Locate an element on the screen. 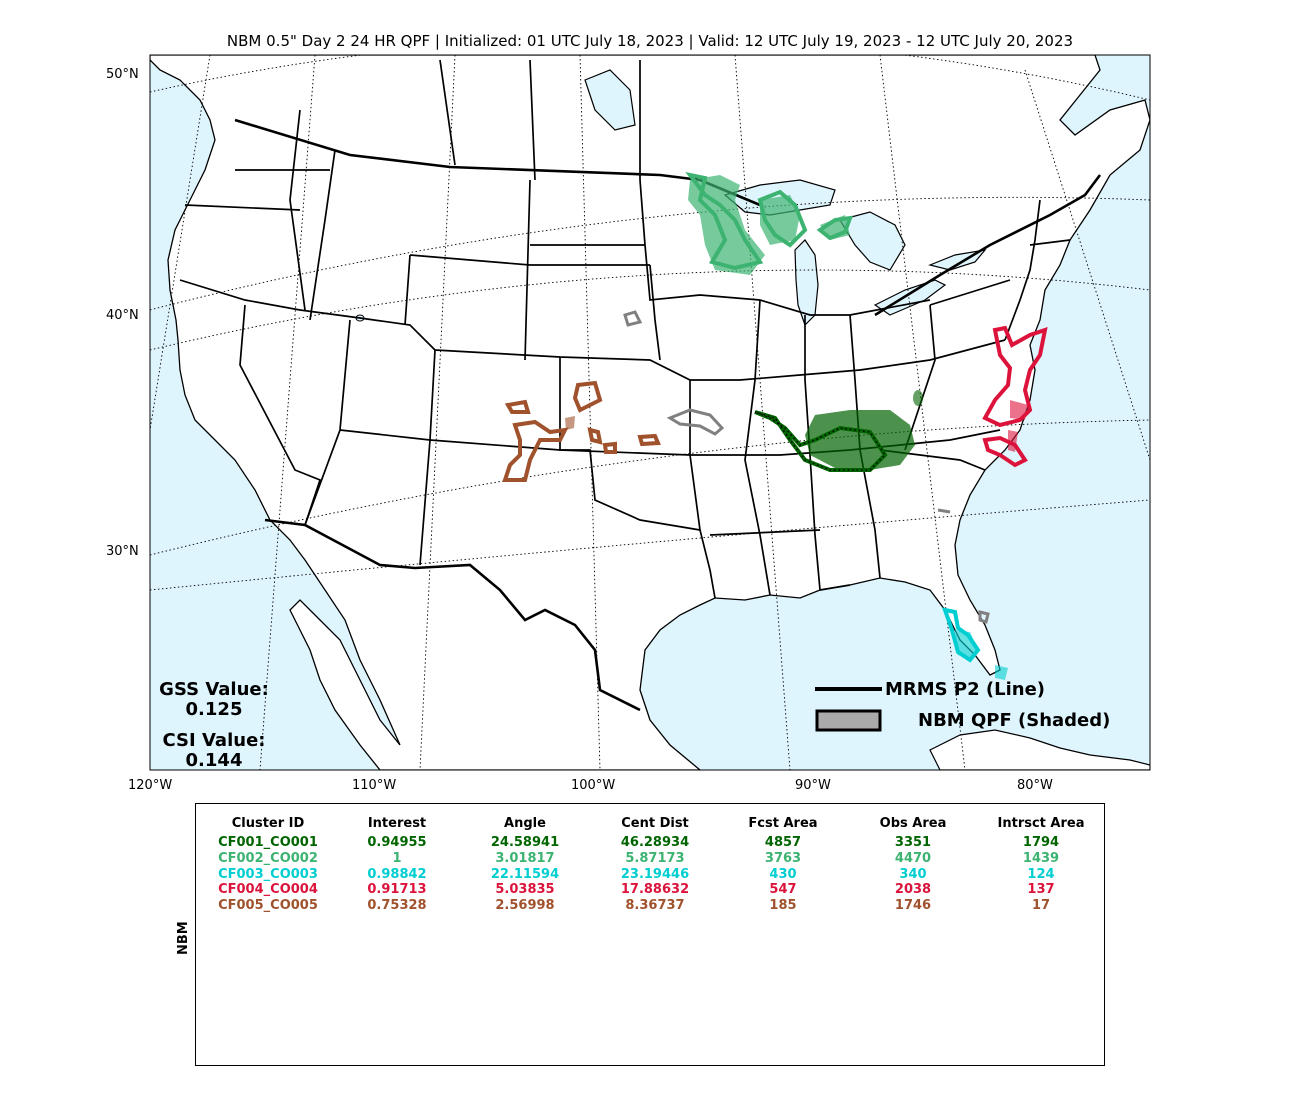  table-cell: 17.88632 is located at coordinates (655, 890).